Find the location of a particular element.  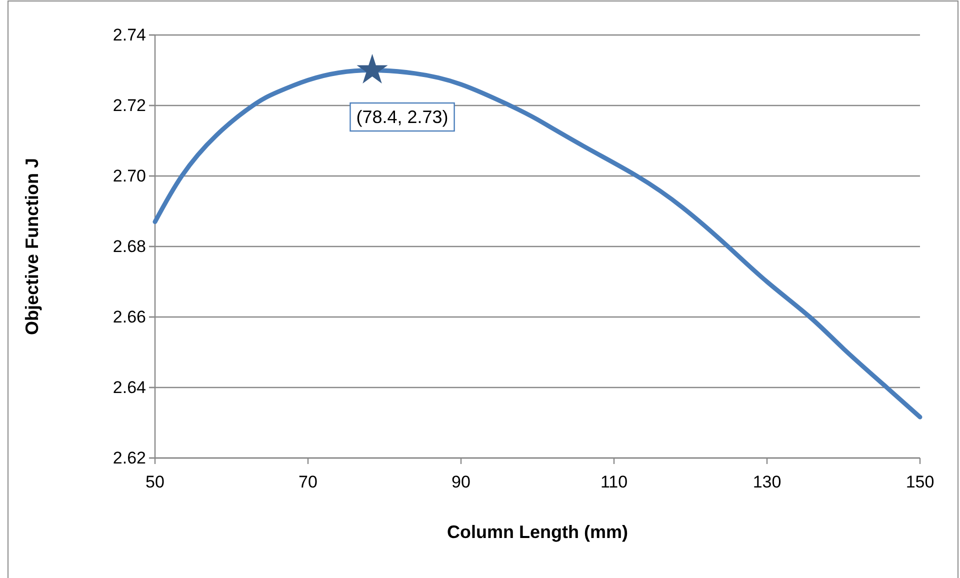

x-tick-label: 70 is located at coordinates (308, 482).